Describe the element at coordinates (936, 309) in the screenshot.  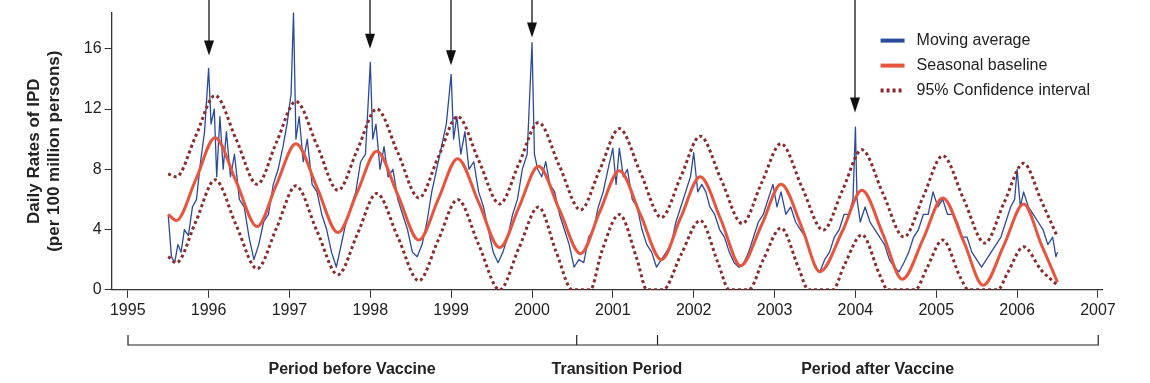
I see `x-tick-label: 2005` at that location.